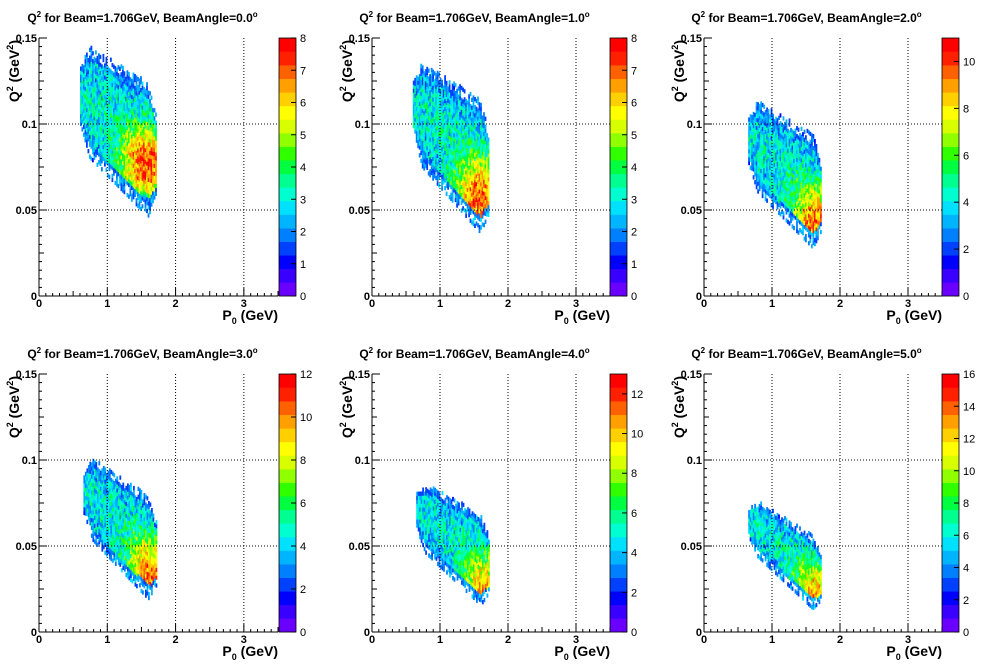  I want to click on x-tick-label: 1, so click(772, 304).